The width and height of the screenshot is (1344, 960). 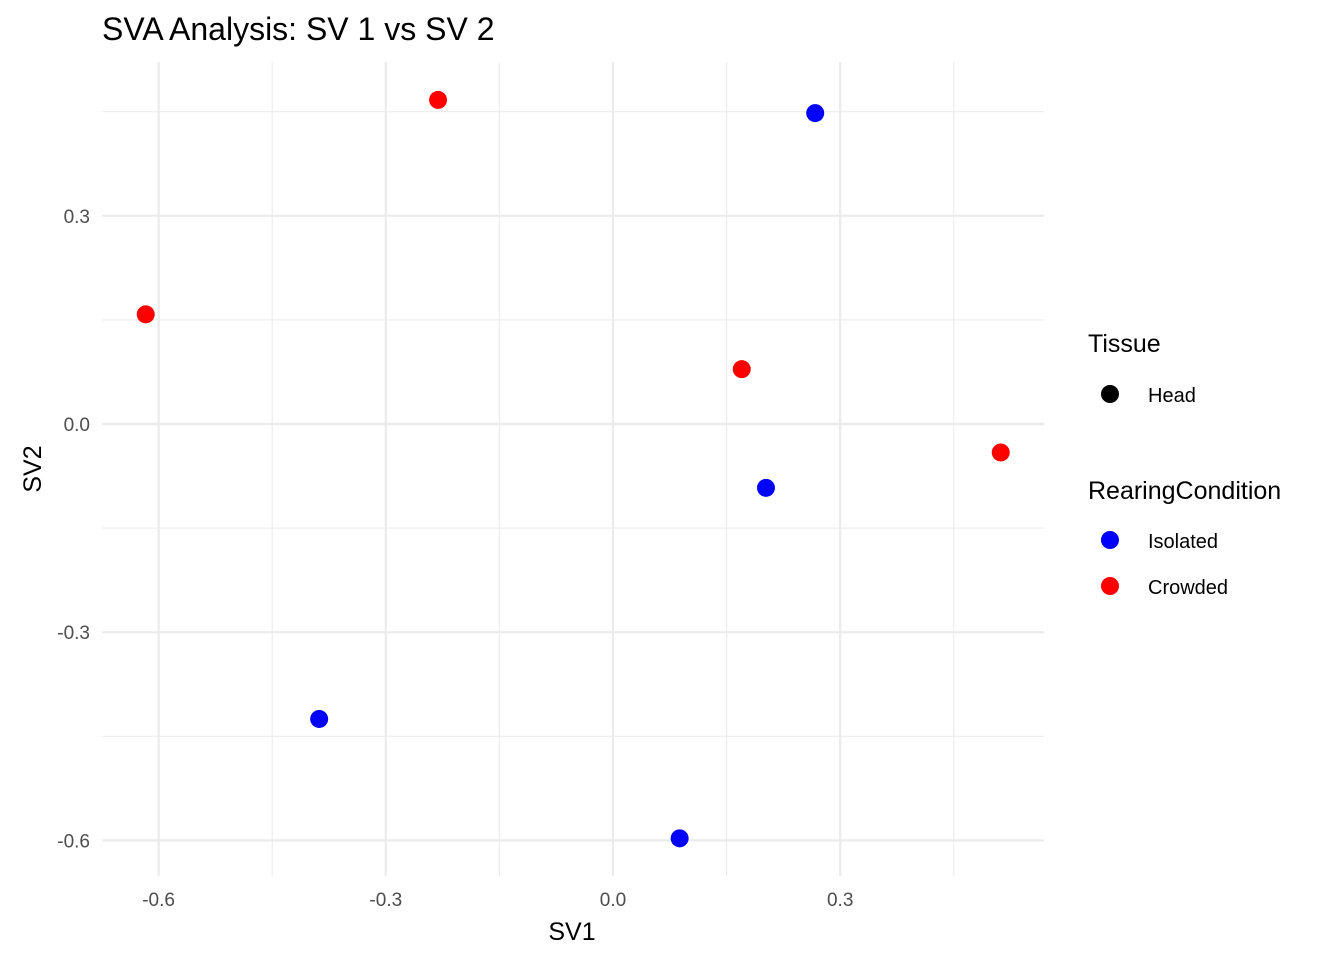 What do you see at coordinates (73, 633) in the screenshot?
I see `y-tick-label: -0.3` at bounding box center [73, 633].